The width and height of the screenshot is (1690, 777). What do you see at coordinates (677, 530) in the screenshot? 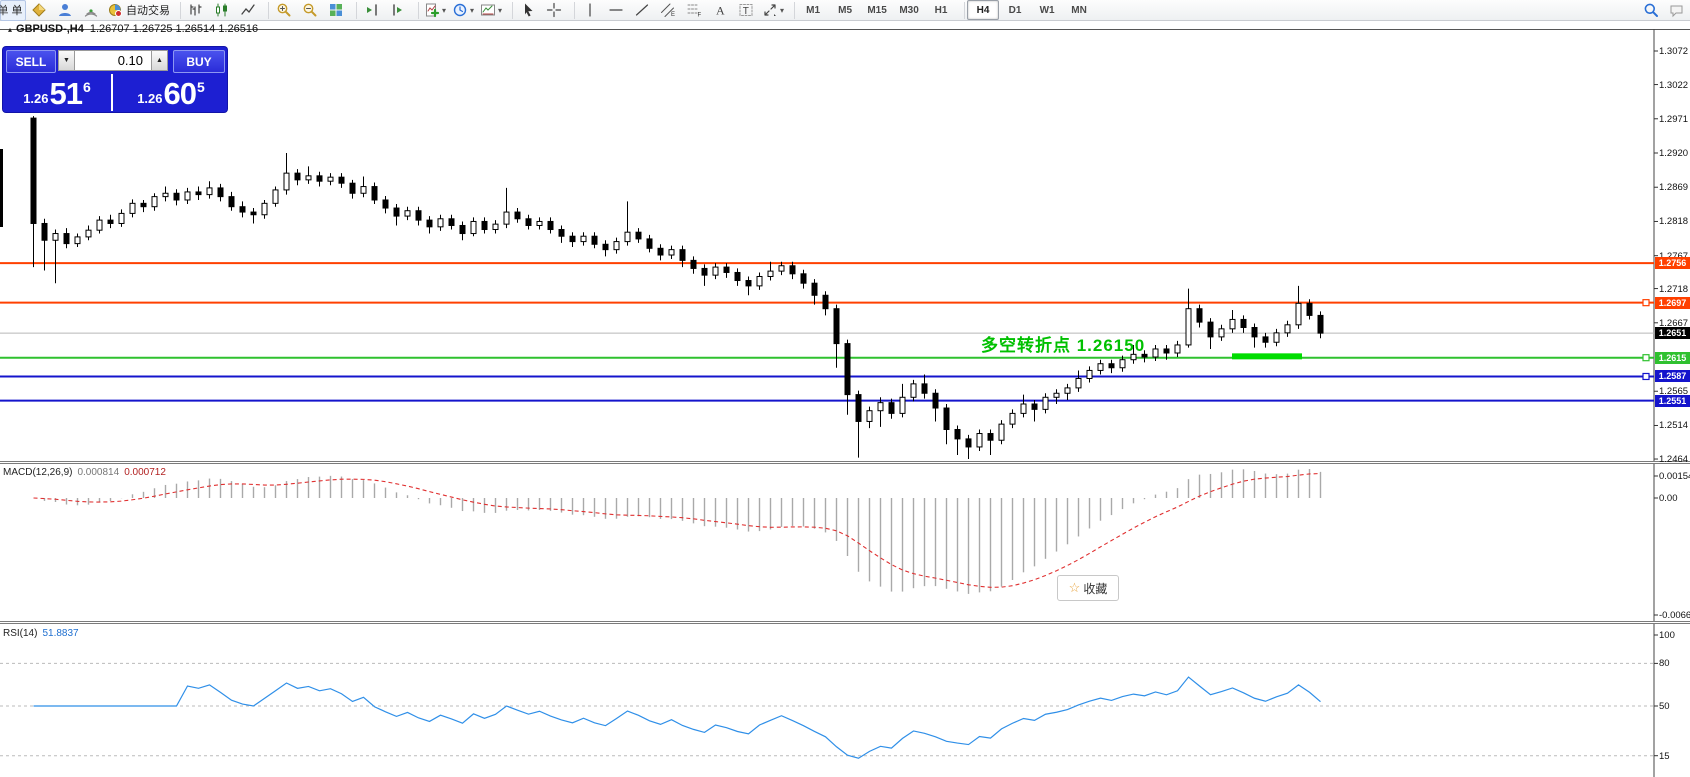
I see `macd-signal-line` at bounding box center [677, 530].